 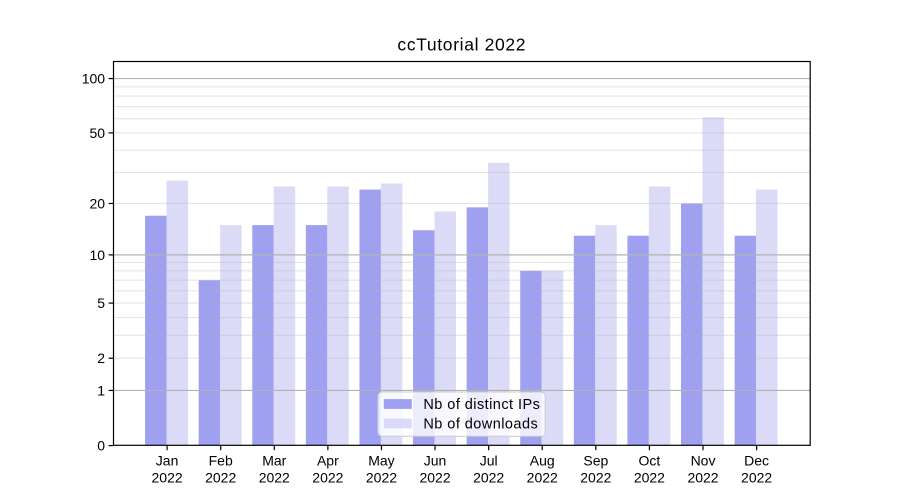 What do you see at coordinates (650, 461) in the screenshot?
I see `svg-text: Oct` at bounding box center [650, 461].